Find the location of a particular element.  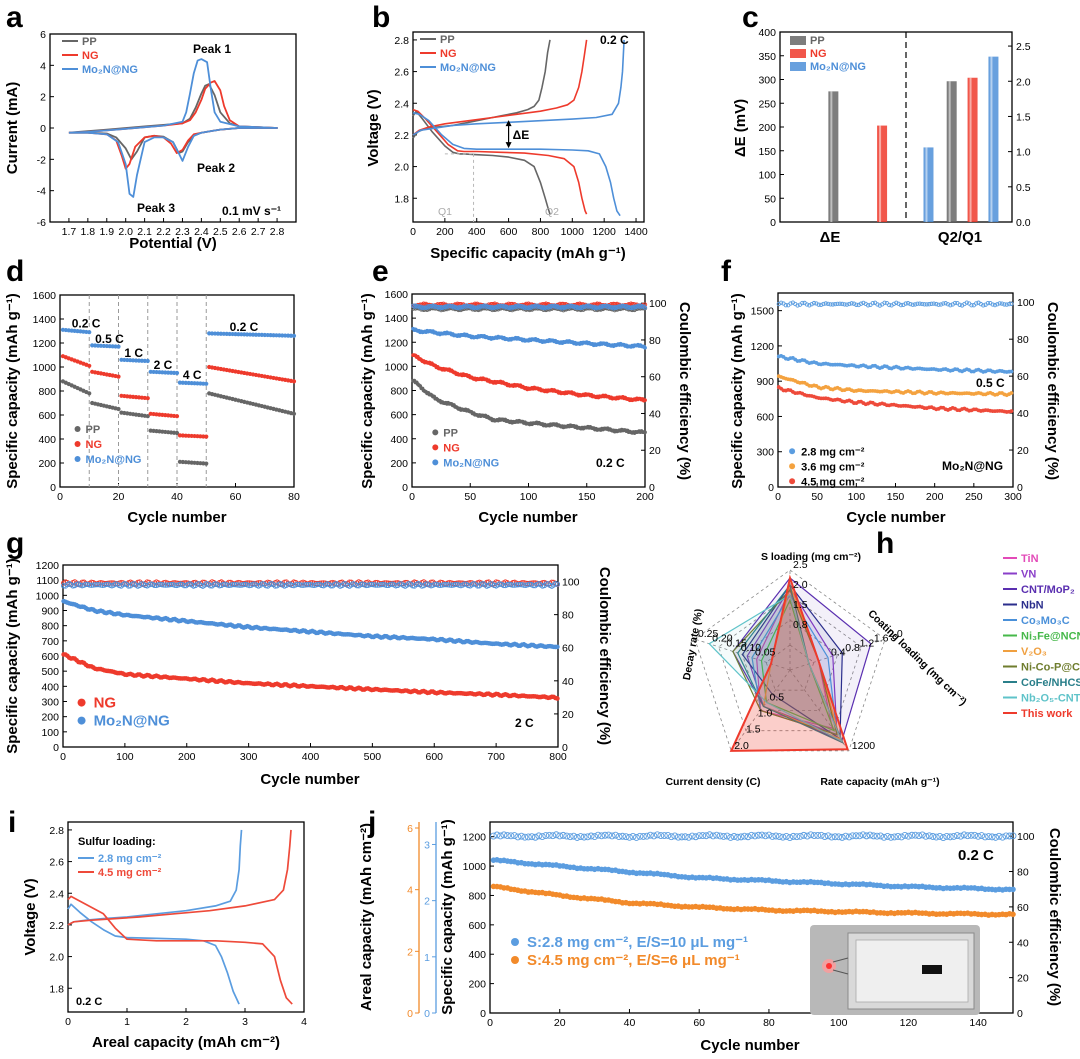

x-tick-label: 120 is located at coordinates (909, 1023).